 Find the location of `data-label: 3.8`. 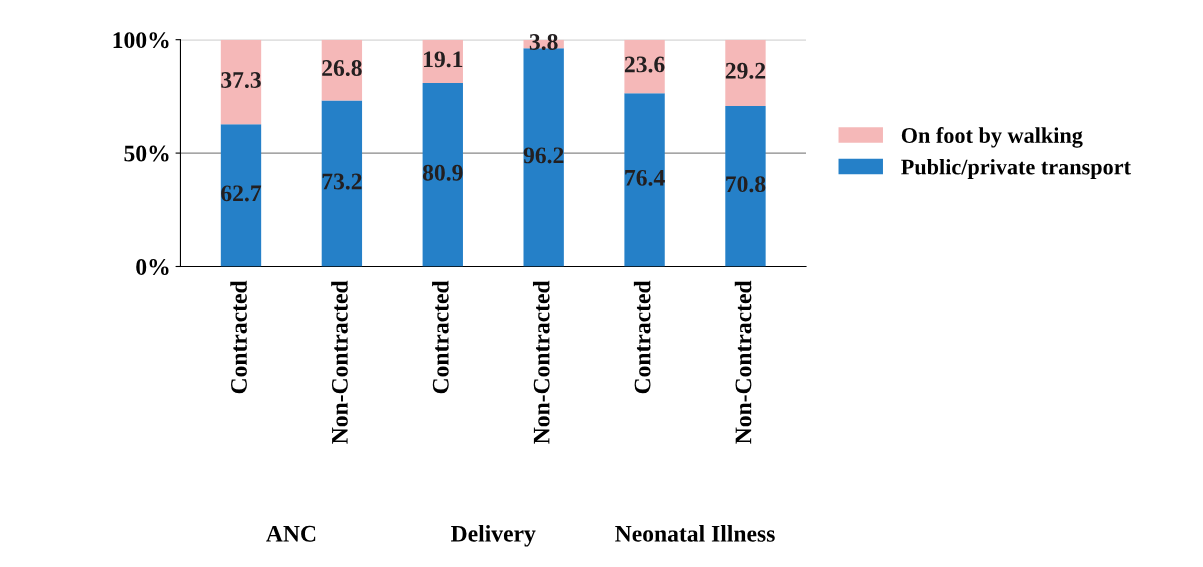

data-label: 3.8 is located at coordinates (543, 42).